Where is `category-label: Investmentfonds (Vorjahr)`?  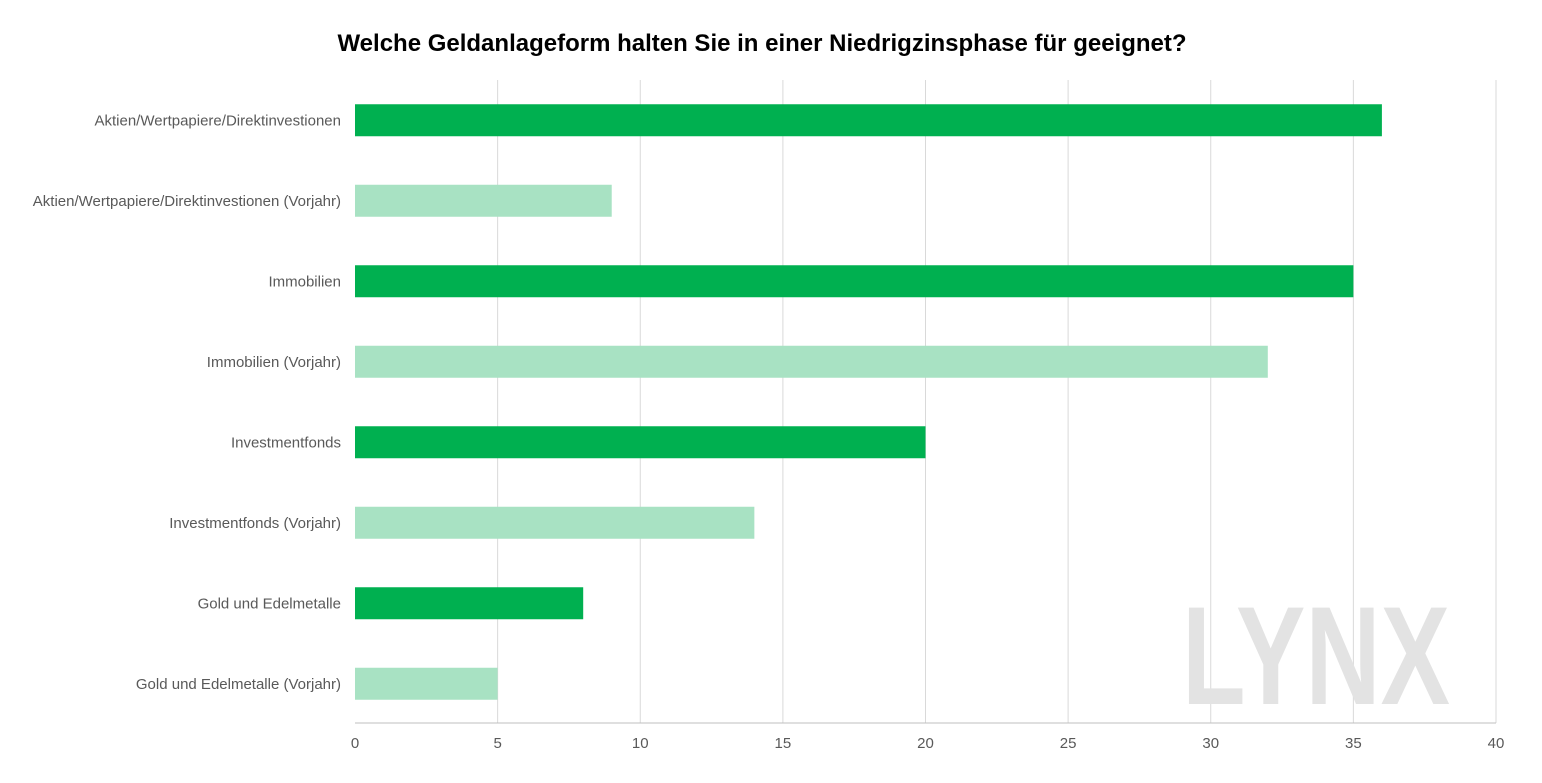 category-label: Investmentfonds (Vorjahr) is located at coordinates (255, 523).